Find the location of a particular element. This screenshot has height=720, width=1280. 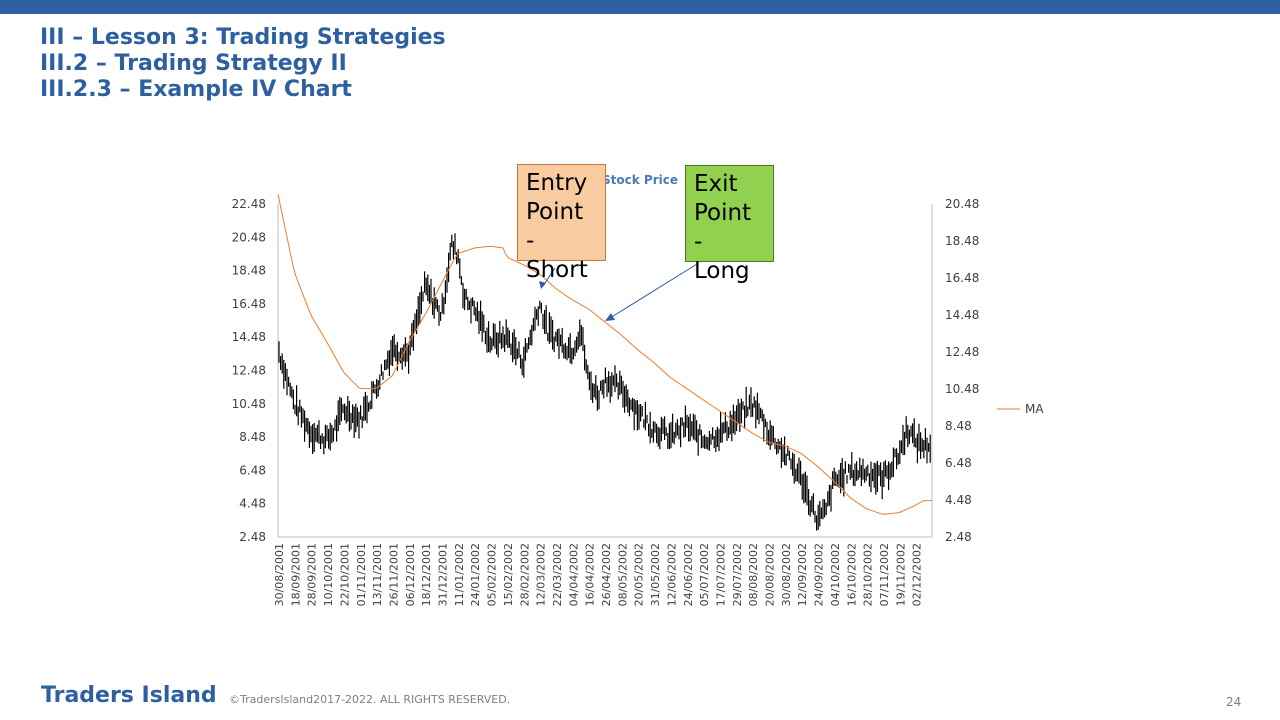

x-tick-label: 07/11/2002 is located at coordinates (884, 574).